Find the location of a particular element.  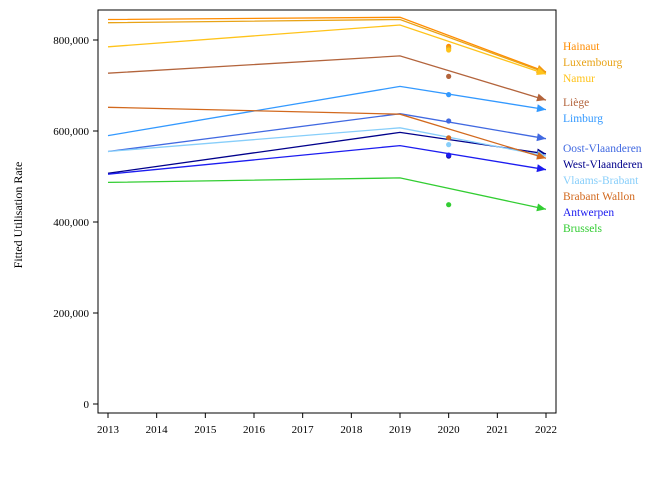

y-tick-label: 0 is located at coordinates (87, 405).